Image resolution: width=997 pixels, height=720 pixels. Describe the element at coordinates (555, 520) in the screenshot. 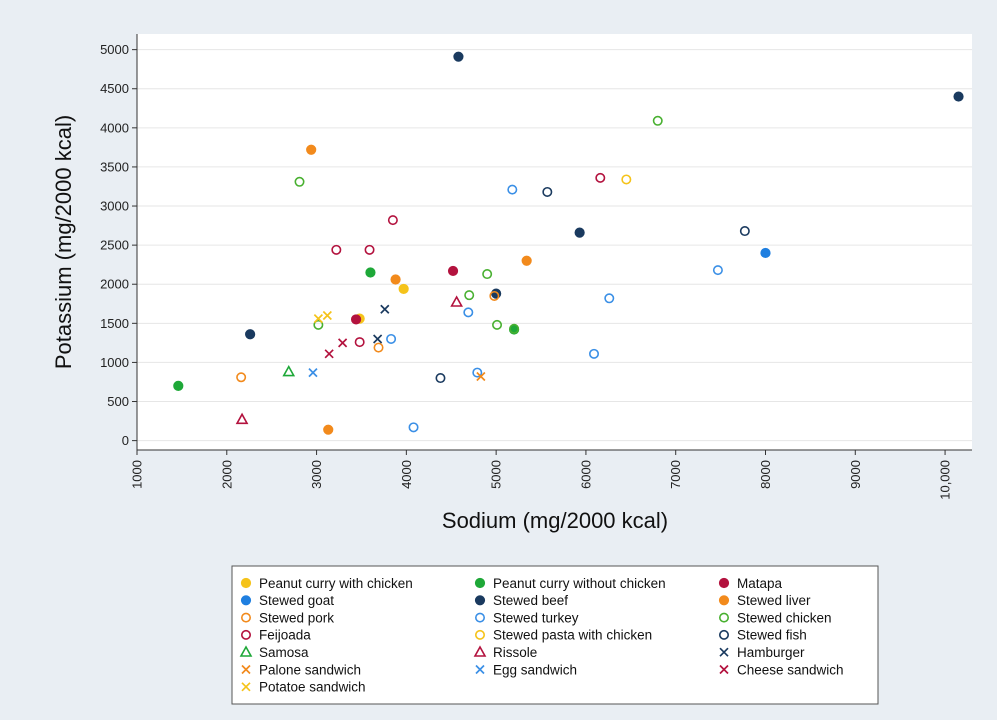

I see `x-axis-title: Sodium (mg/2000 kcal)` at that location.